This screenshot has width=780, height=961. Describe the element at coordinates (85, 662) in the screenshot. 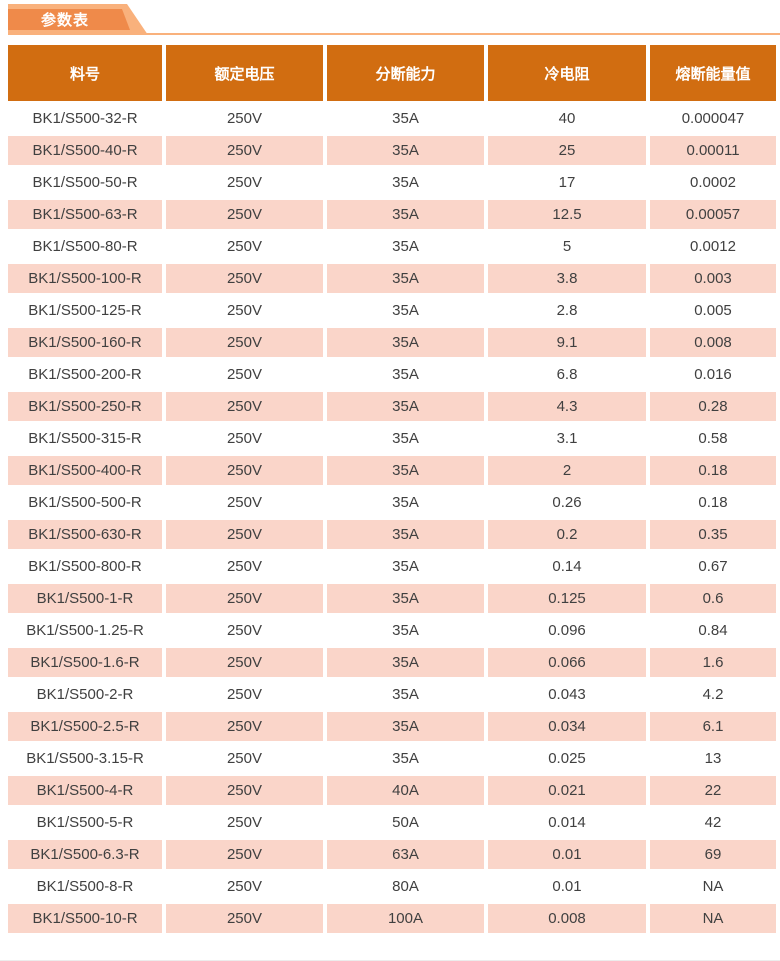

I see `table-cell: BK1/S500-1.6-R` at that location.